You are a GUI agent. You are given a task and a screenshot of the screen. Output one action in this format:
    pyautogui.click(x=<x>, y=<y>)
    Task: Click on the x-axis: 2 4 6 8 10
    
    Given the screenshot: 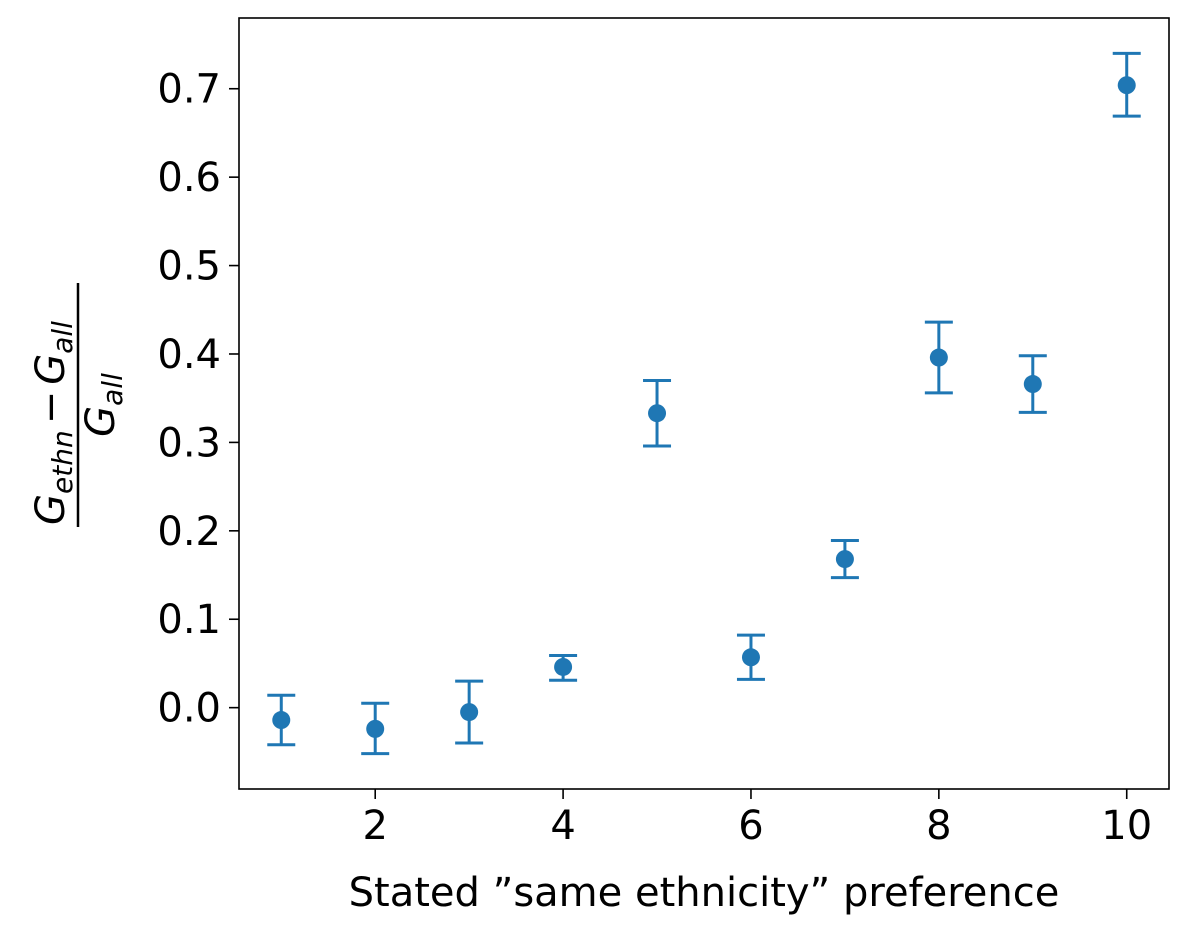 What is the action you would take?
    pyautogui.click(x=757, y=819)
    